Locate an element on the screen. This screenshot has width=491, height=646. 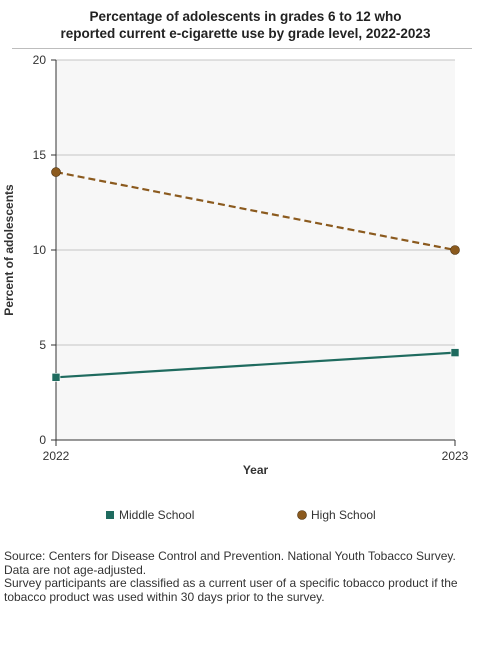
series-line-high-school is located at coordinates (255, 211).